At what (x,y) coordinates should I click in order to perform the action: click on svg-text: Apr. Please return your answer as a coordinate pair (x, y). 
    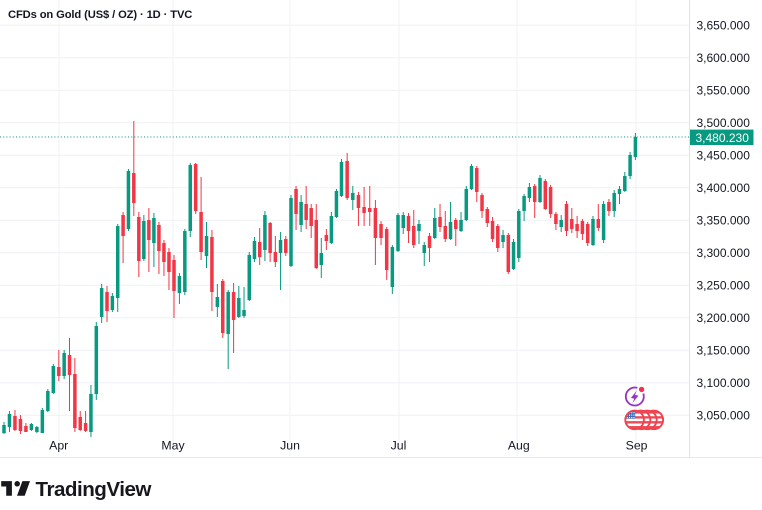
    Looking at the image, I should click on (58, 446).